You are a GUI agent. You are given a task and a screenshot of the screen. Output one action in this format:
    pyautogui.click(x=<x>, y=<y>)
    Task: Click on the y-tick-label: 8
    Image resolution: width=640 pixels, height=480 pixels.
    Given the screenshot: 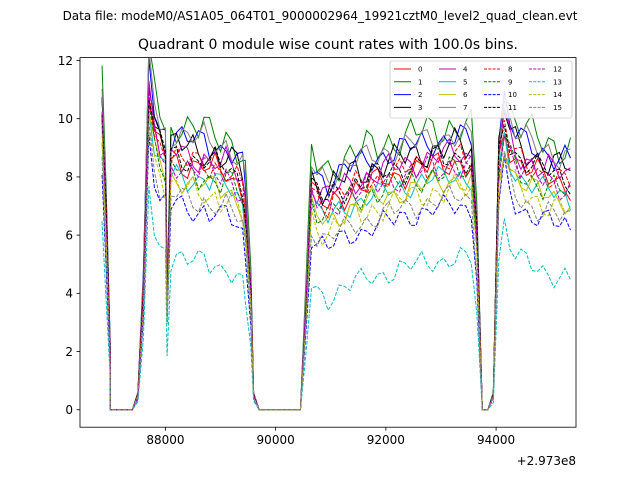 What is the action you would take?
    pyautogui.click(x=69, y=177)
    